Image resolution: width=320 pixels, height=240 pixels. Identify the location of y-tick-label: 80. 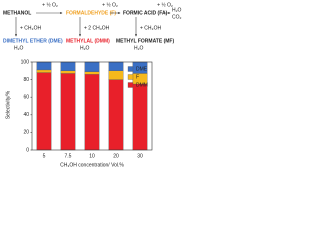
(26, 80).